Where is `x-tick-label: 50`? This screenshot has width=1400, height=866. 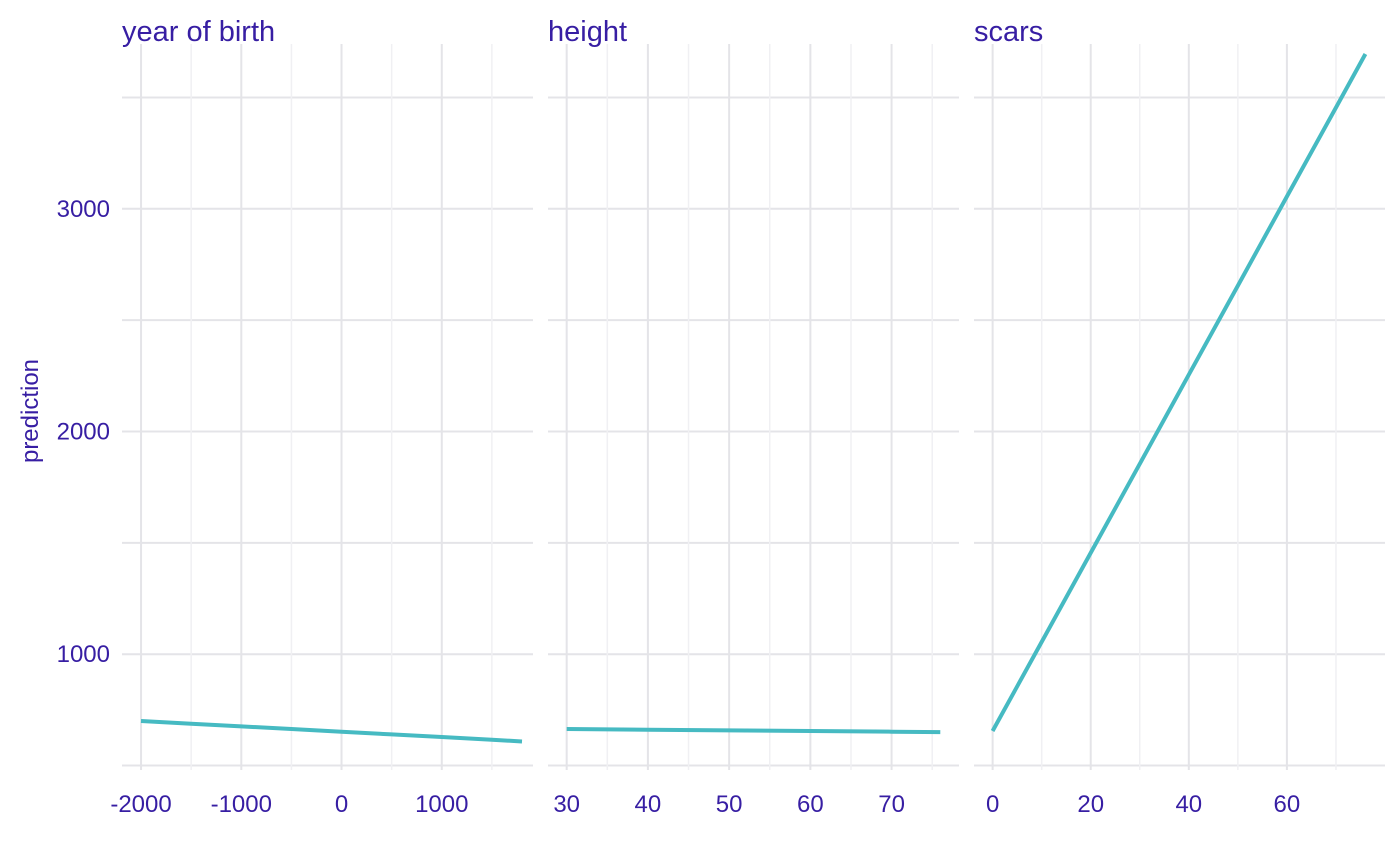 x-tick-label: 50 is located at coordinates (729, 804).